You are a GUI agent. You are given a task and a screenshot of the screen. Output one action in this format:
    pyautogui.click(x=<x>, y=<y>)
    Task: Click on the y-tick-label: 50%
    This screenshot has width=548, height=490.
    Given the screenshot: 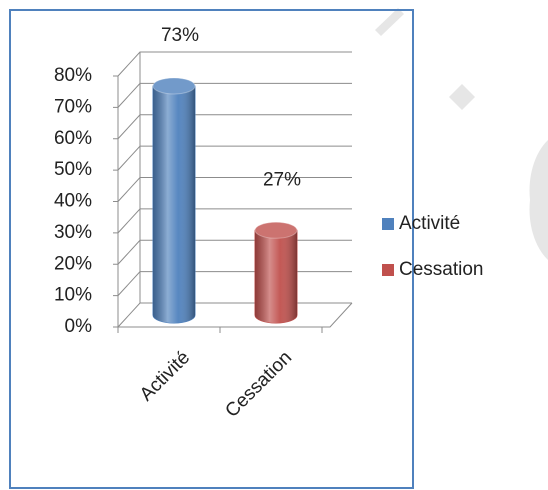 What is the action you would take?
    pyautogui.click(x=73, y=169)
    